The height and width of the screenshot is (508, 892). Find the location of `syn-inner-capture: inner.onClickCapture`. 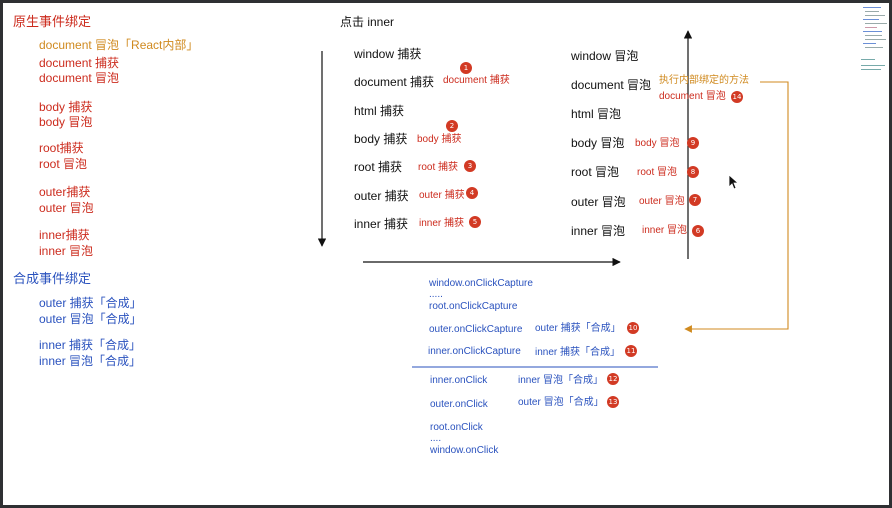

syn-inner-capture: inner.onClickCapture is located at coordinates (474, 351).